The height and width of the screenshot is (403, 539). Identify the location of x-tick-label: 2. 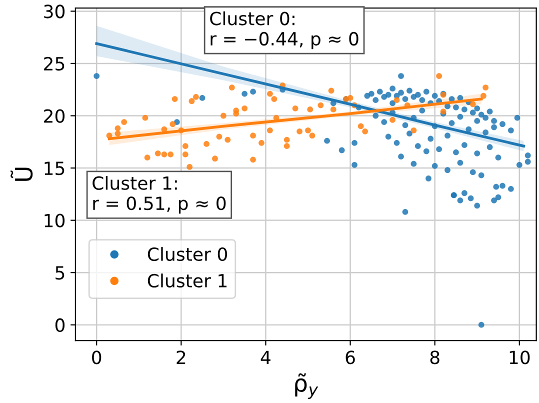
(181, 357).